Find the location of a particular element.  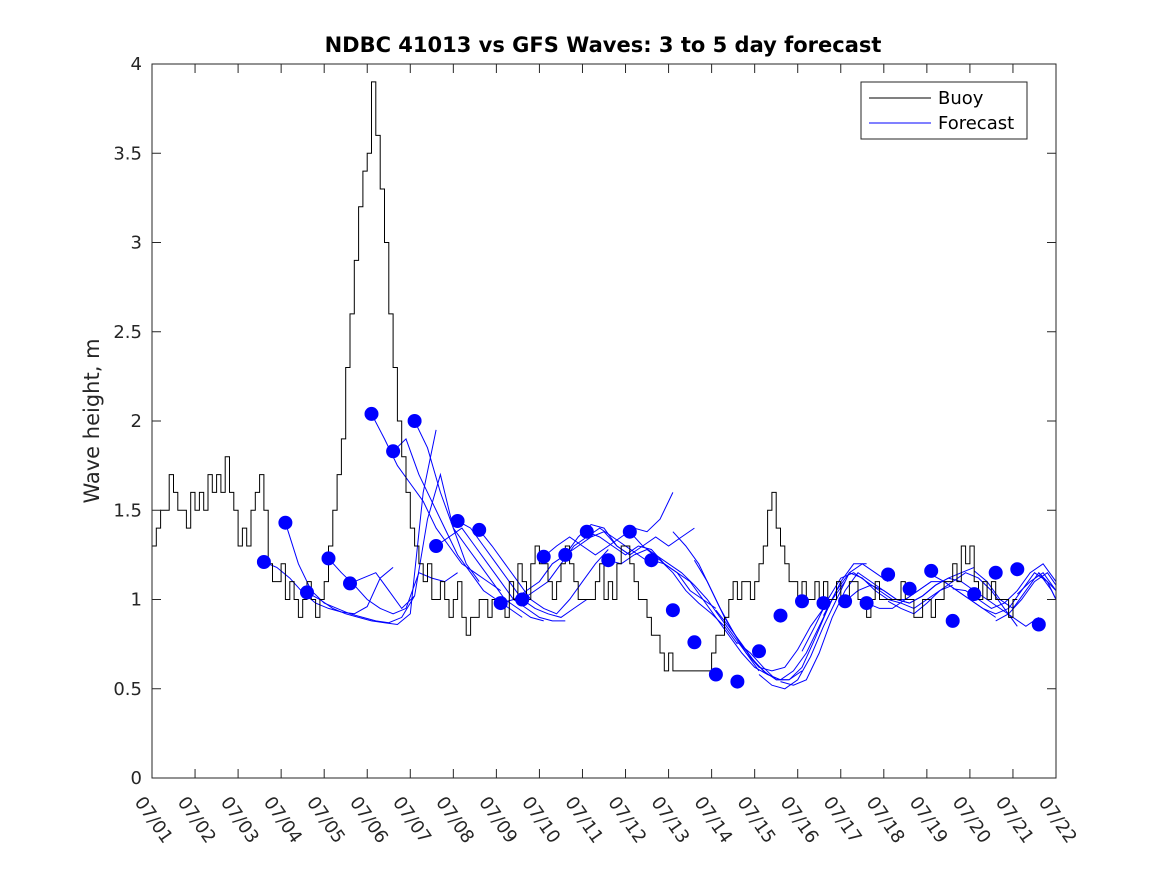

legend-box is located at coordinates (944, 110).